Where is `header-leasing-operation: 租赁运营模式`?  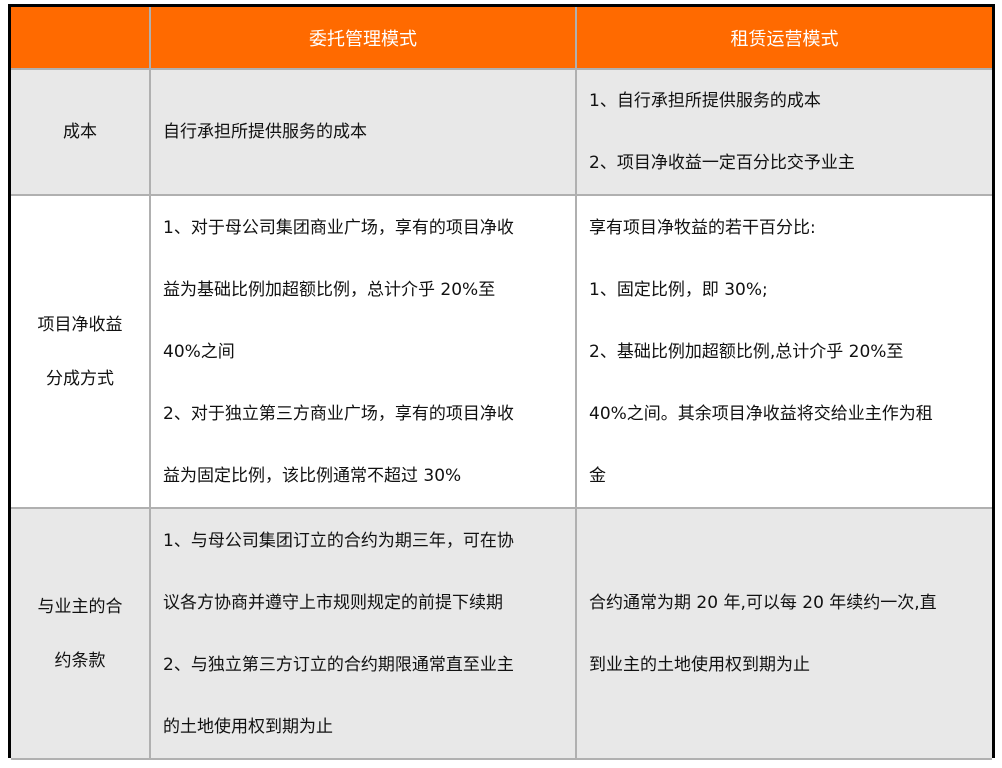
header-leasing-operation: 租赁运营模式 is located at coordinates (784, 38).